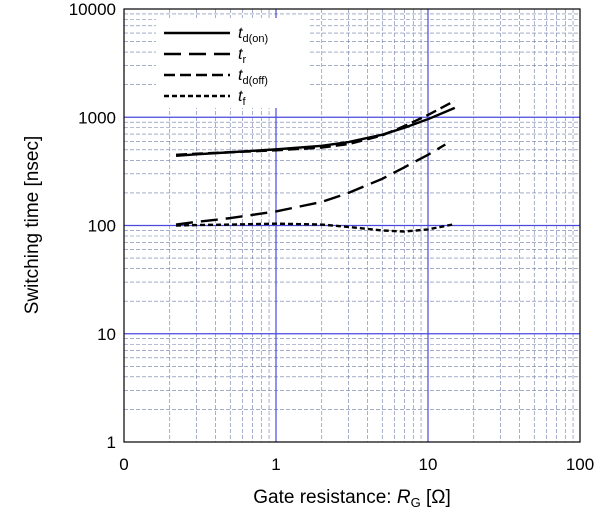 This screenshot has width=605, height=514. Describe the element at coordinates (242, 98) in the screenshot. I see `legend-label-tf: tf` at that location.